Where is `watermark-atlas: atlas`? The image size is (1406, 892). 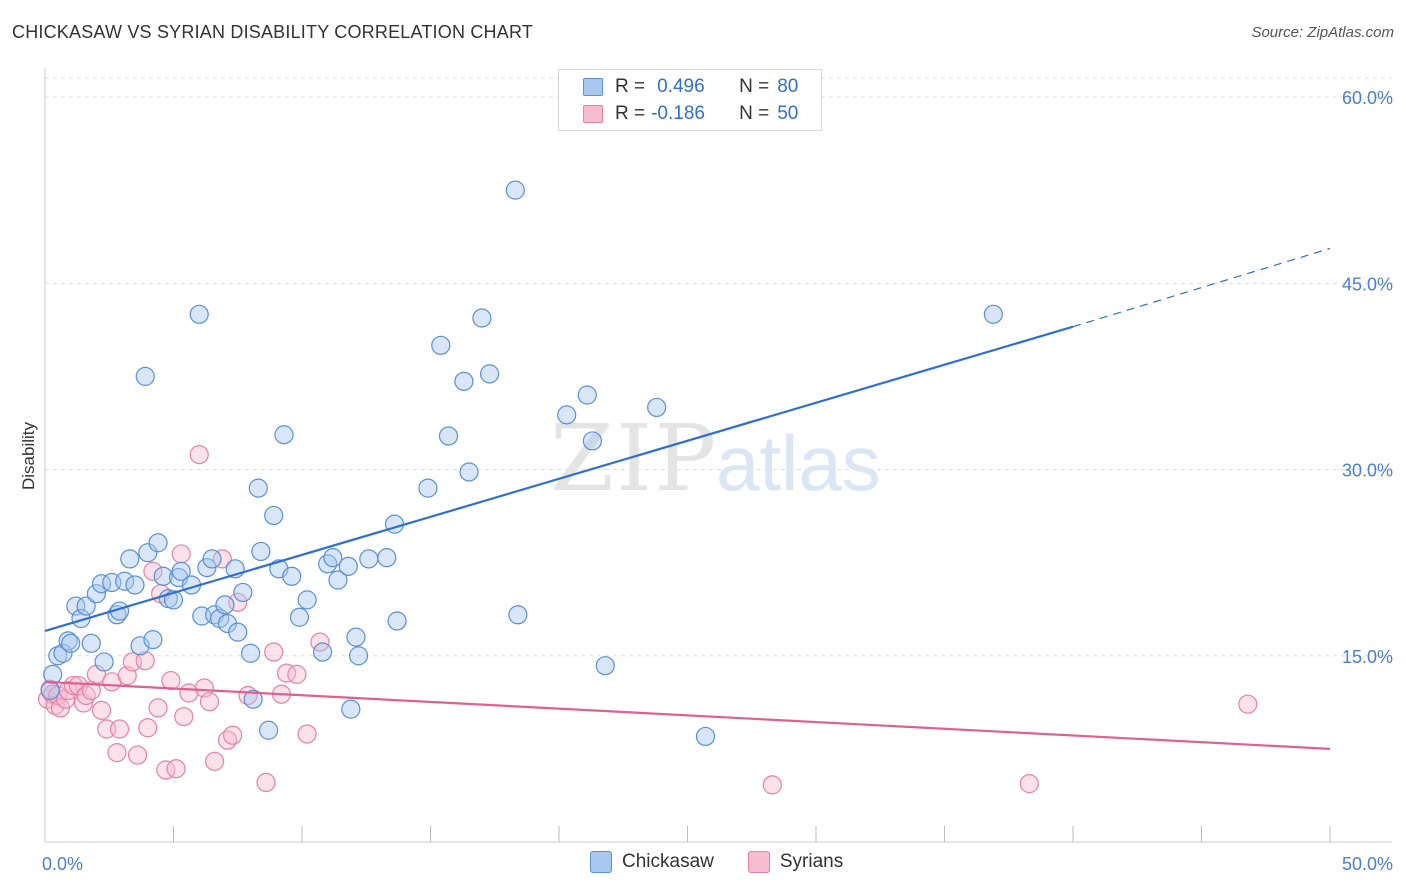
watermark-atlas: atlas is located at coordinates (798, 463).